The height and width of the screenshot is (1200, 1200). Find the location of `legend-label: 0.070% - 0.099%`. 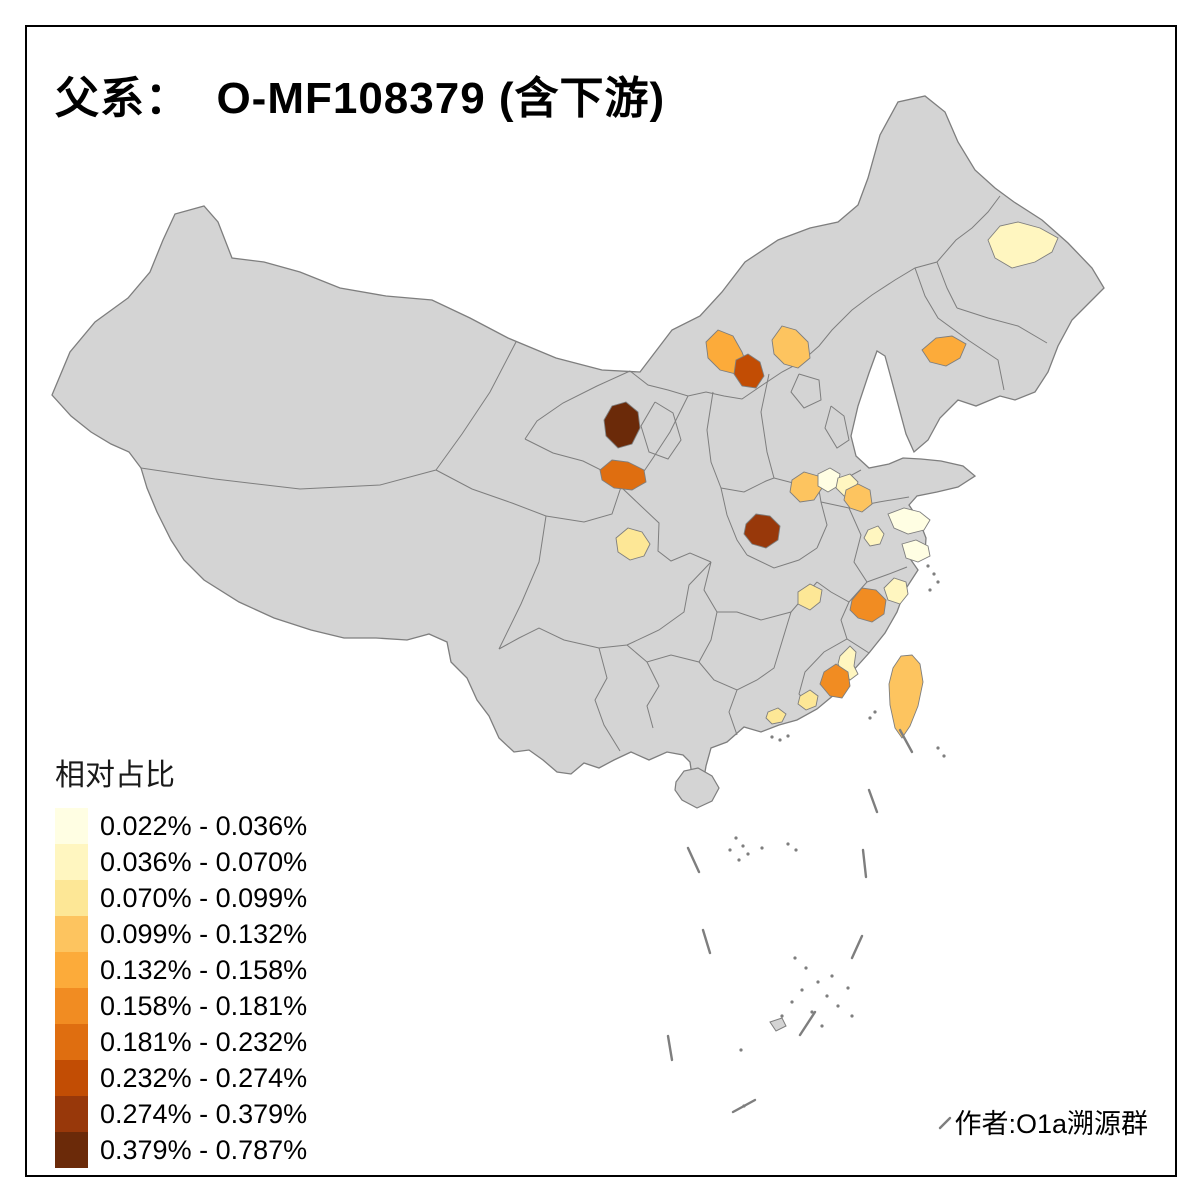

legend-label: 0.070% - 0.099% is located at coordinates (204, 898).